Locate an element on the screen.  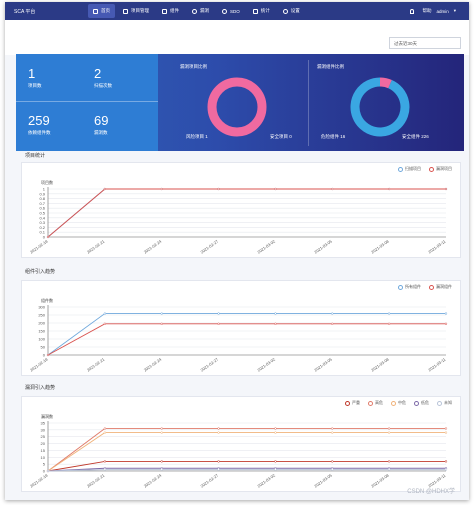
legend-item: 中危 is located at coordinates (398, 403).